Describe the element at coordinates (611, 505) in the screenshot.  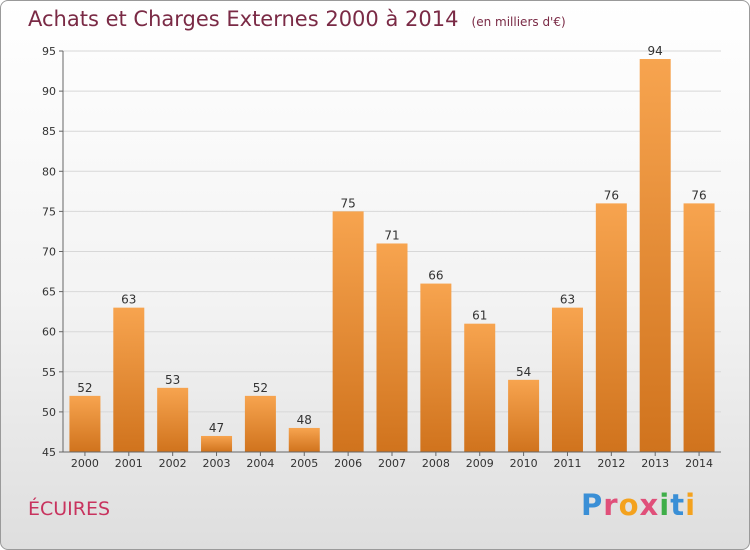
I see `logo-letter: r` at that location.